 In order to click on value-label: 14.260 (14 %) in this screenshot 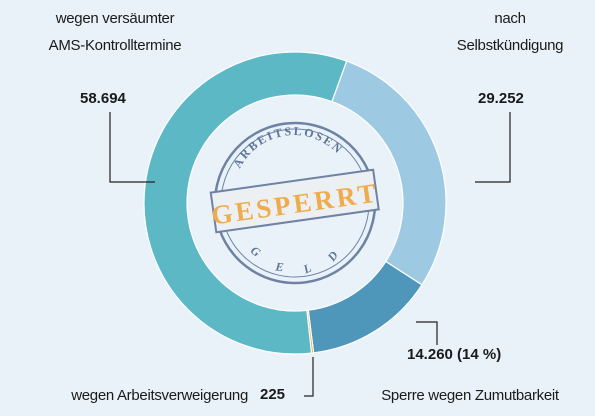, I will do `click(454, 354)`.